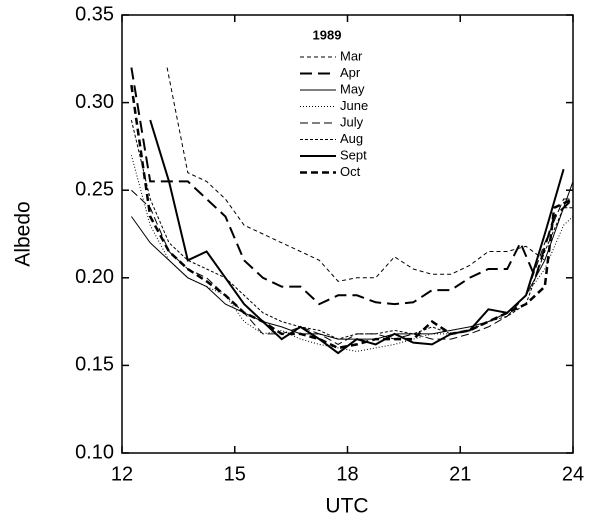 Image resolution: width=595 pixels, height=523 pixels. Describe the element at coordinates (327, 34) in the screenshot. I see `legend-title: 1989` at that location.